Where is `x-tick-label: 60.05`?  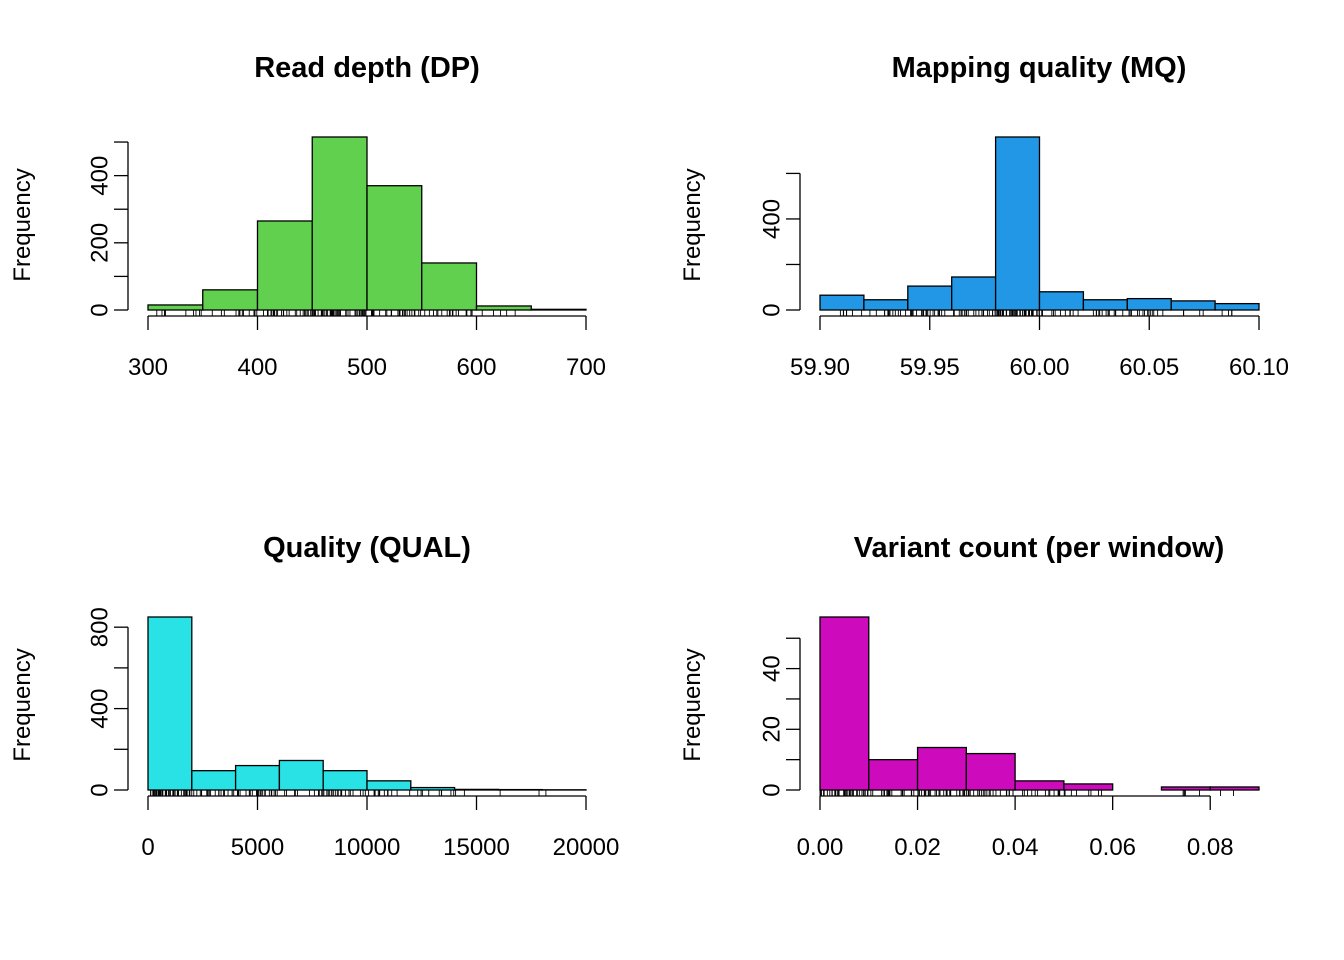 x-tick-label: 60.05 is located at coordinates (1149, 367).